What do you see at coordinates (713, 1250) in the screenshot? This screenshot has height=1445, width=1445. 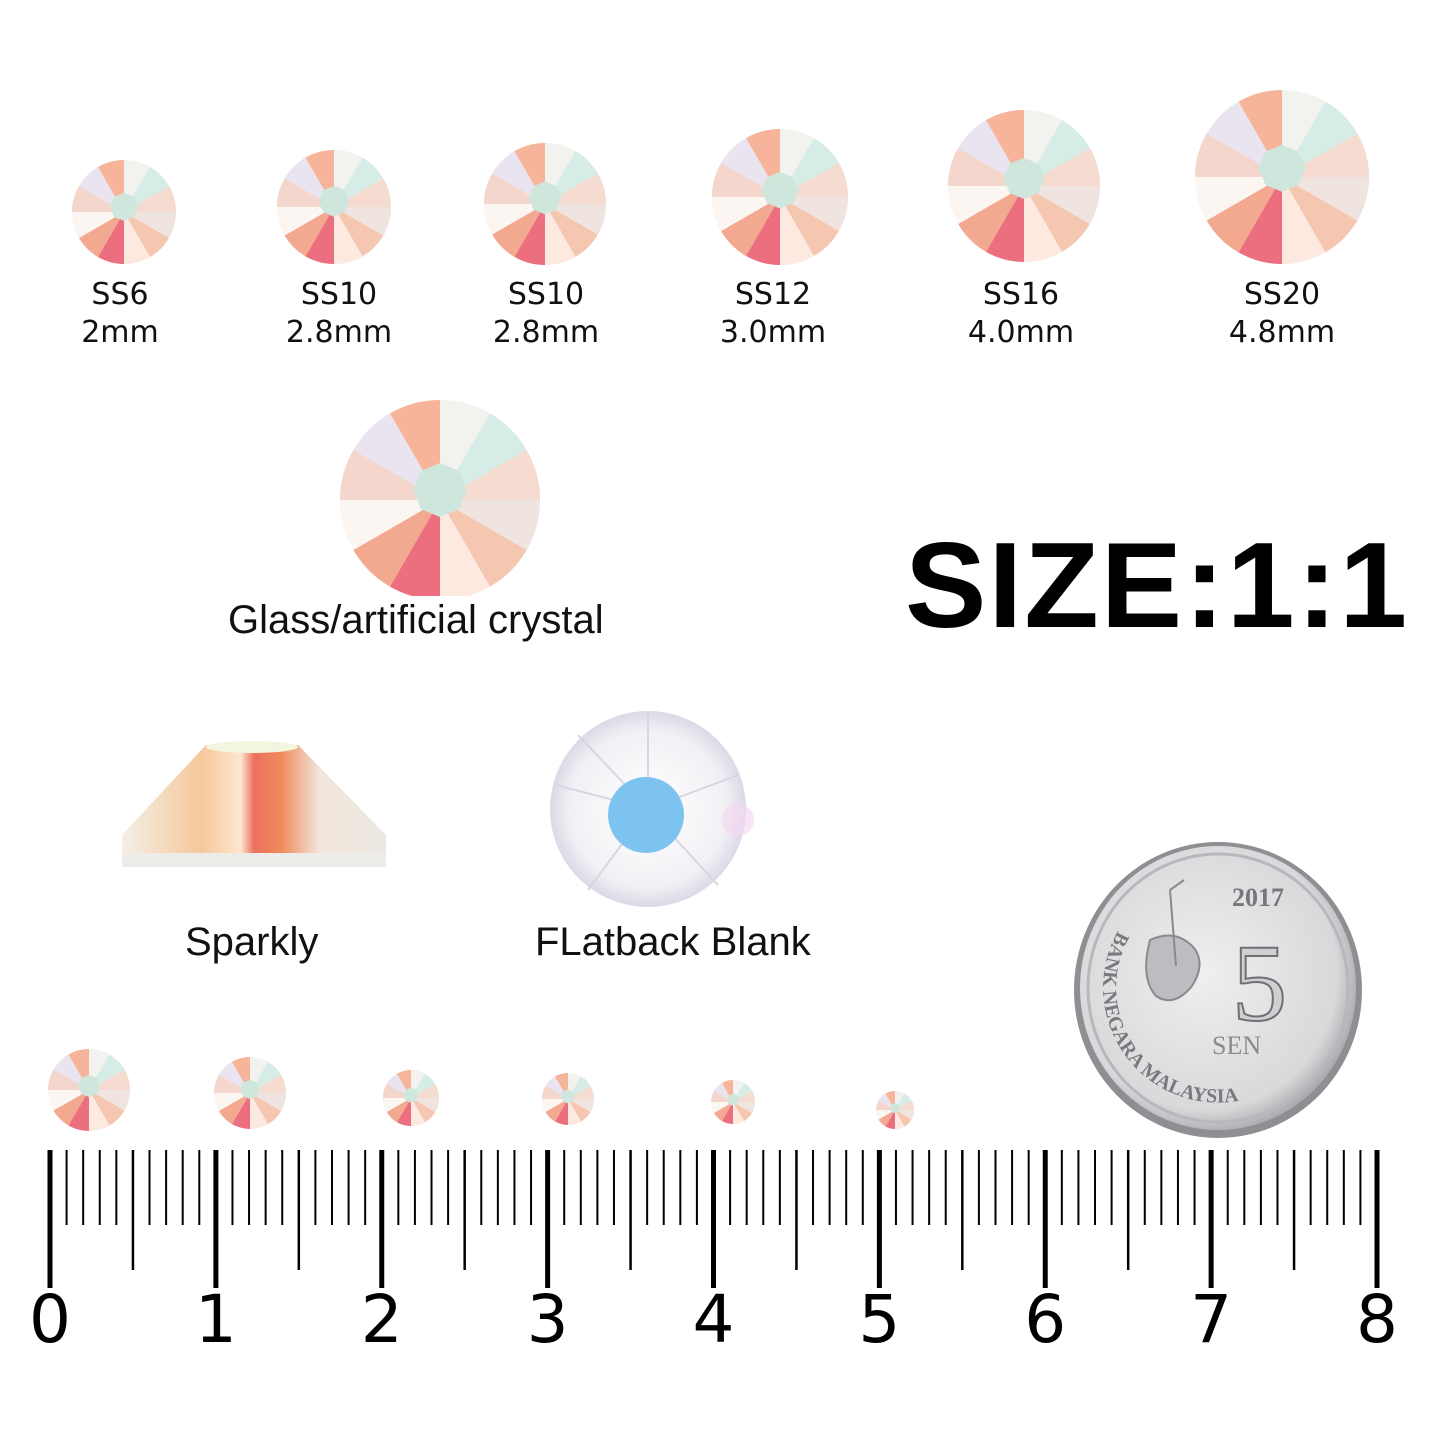 I see `ruler: 0 1 2 3 4 5 6 7 8` at bounding box center [713, 1250].